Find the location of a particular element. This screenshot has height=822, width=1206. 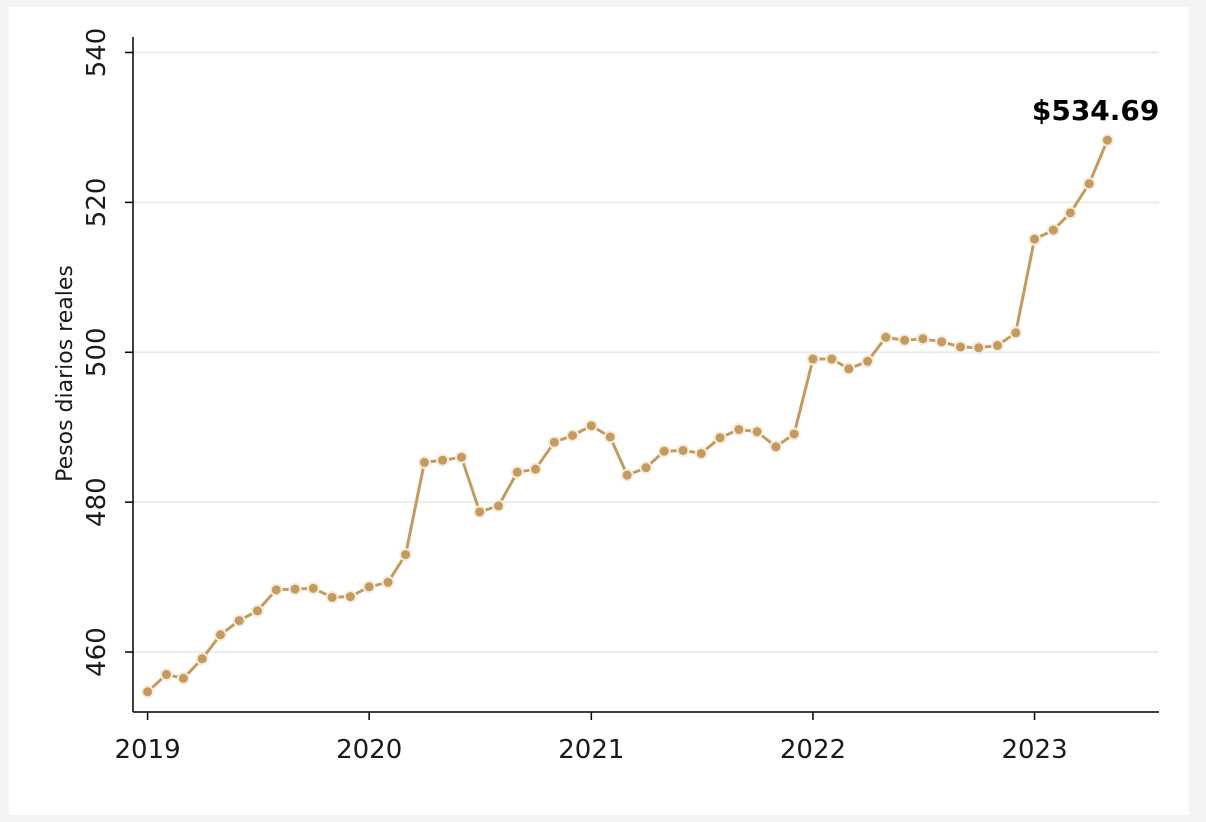

y-axis-title: Pesos diarios reales is located at coordinates (65, 373).